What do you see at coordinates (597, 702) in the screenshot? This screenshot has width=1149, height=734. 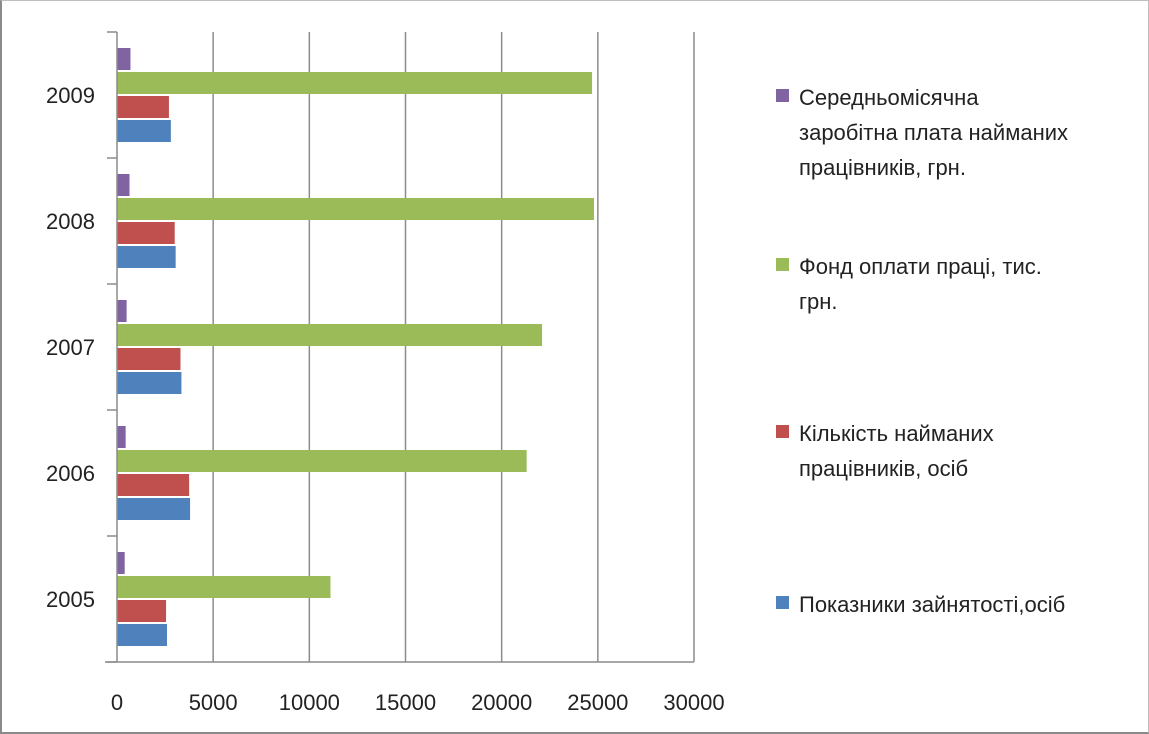 I see `x-tick-label: 25000` at bounding box center [597, 702].